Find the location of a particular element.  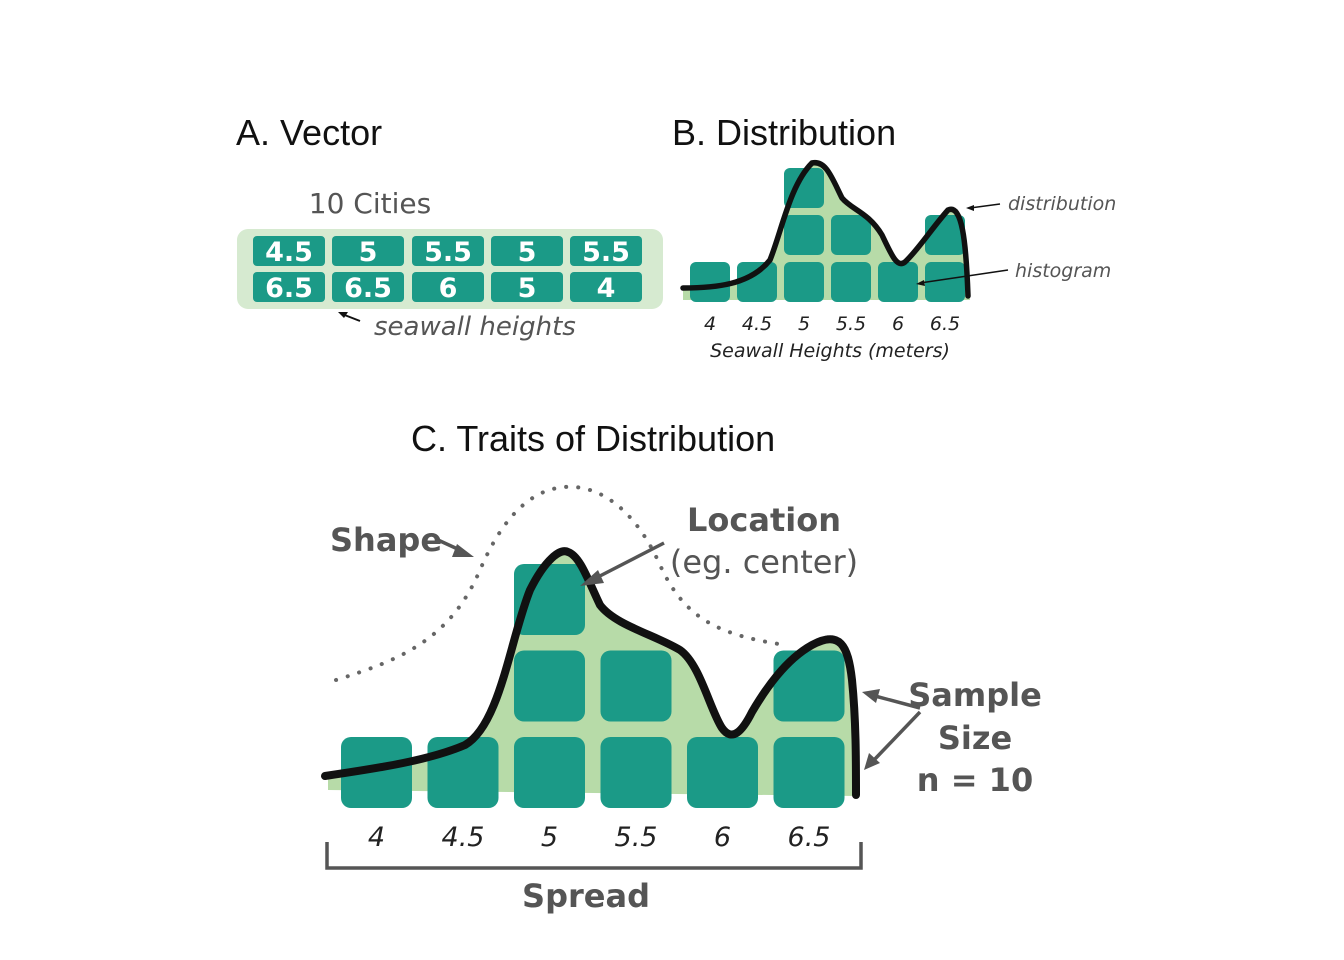

shape-arrow-head is located at coordinates (463, 550).